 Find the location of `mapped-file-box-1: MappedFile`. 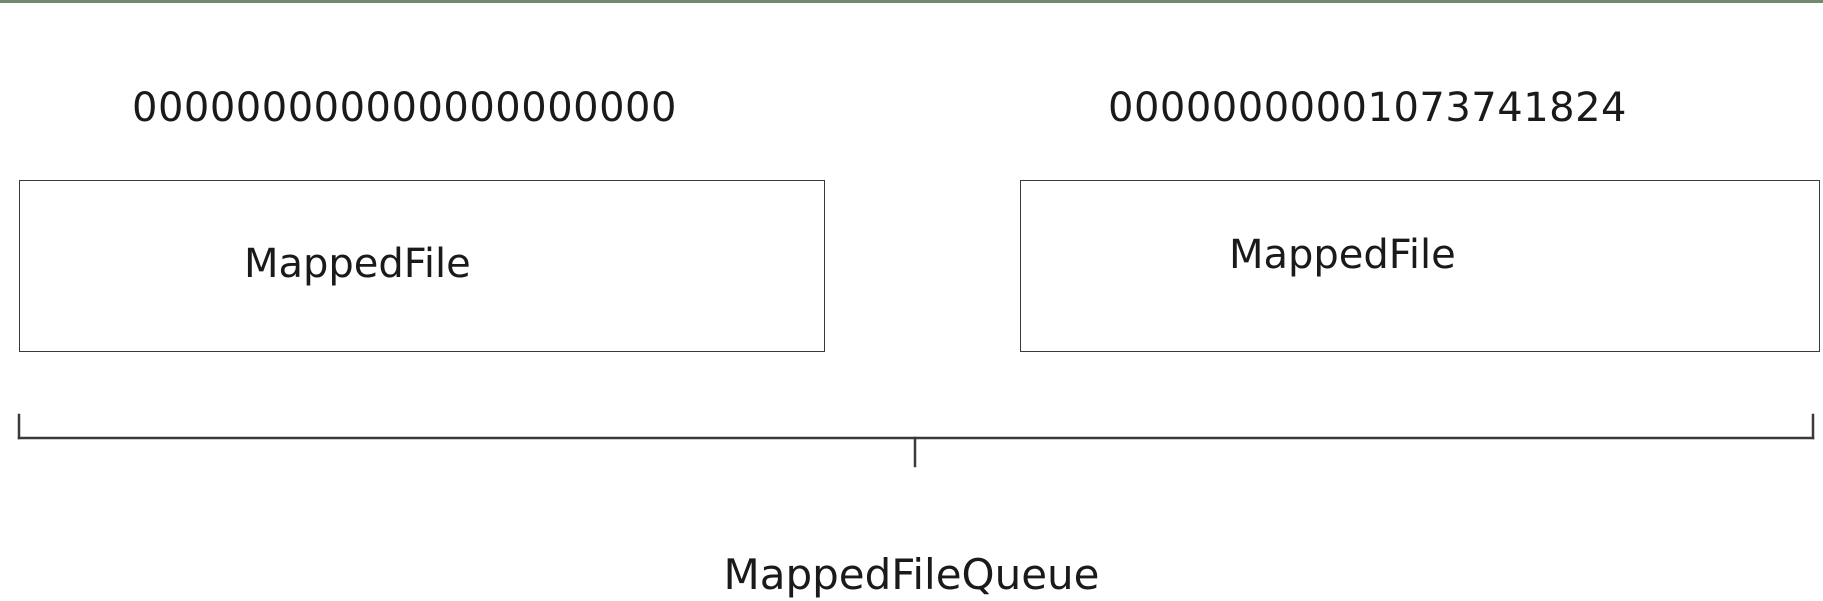

mapped-file-box-1: MappedFile is located at coordinates (422, 266).